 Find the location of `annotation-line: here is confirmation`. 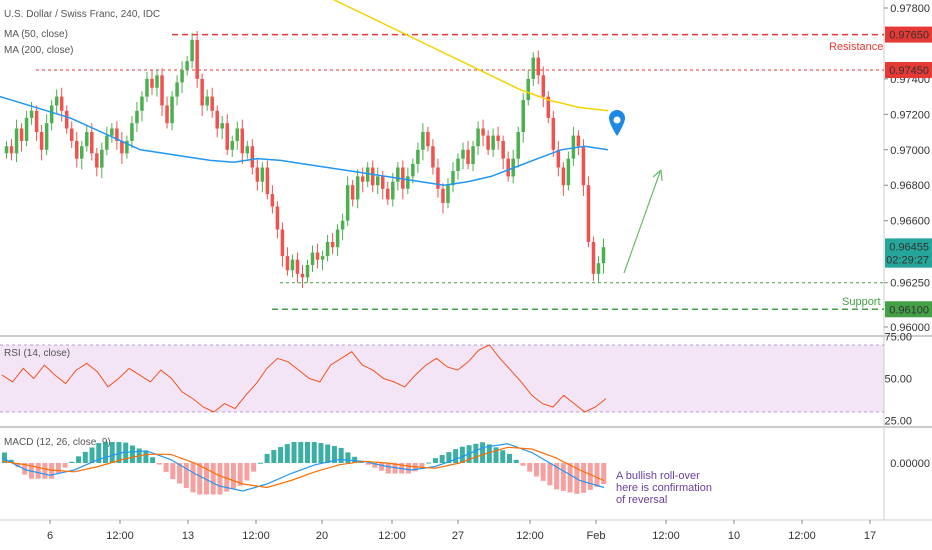

annotation-line: here is confirmation is located at coordinates (664, 488).